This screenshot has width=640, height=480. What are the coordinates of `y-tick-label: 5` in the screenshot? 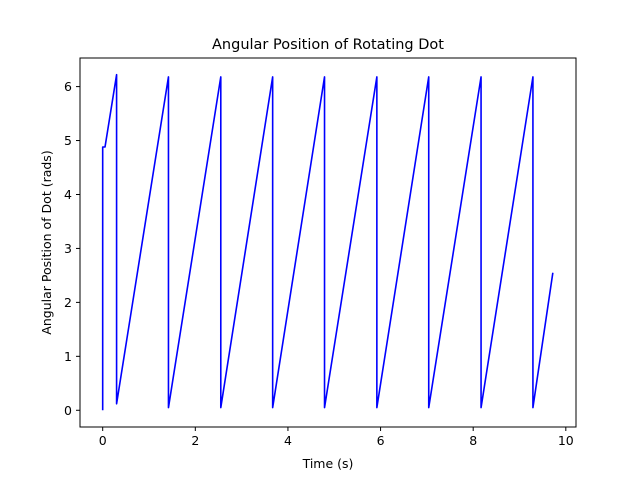 It's located at (68, 140).